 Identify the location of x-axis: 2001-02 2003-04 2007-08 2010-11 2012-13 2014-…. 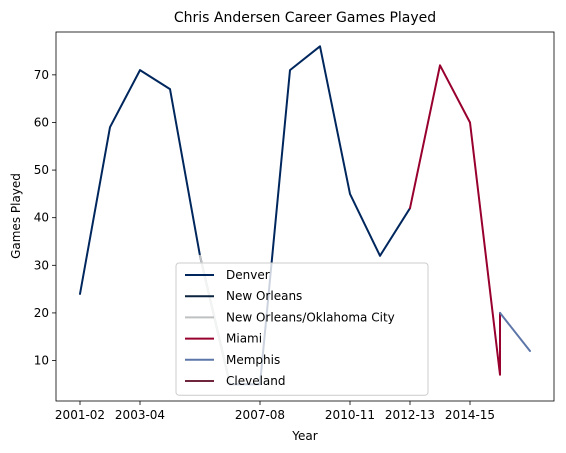
(275, 411).